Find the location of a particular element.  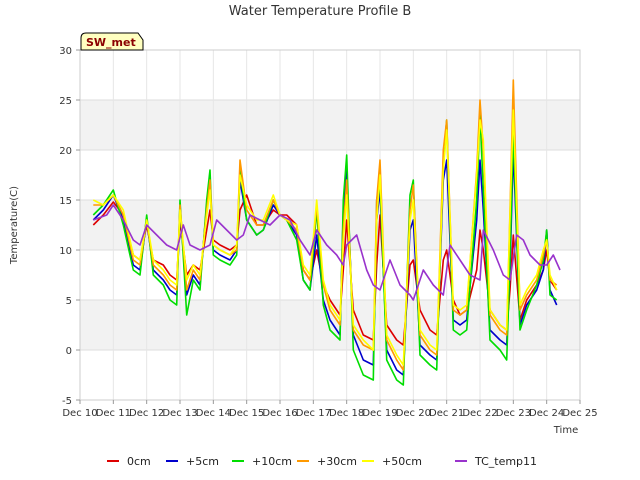

x-tick-label: Dec 22 is located at coordinates (479, 413).